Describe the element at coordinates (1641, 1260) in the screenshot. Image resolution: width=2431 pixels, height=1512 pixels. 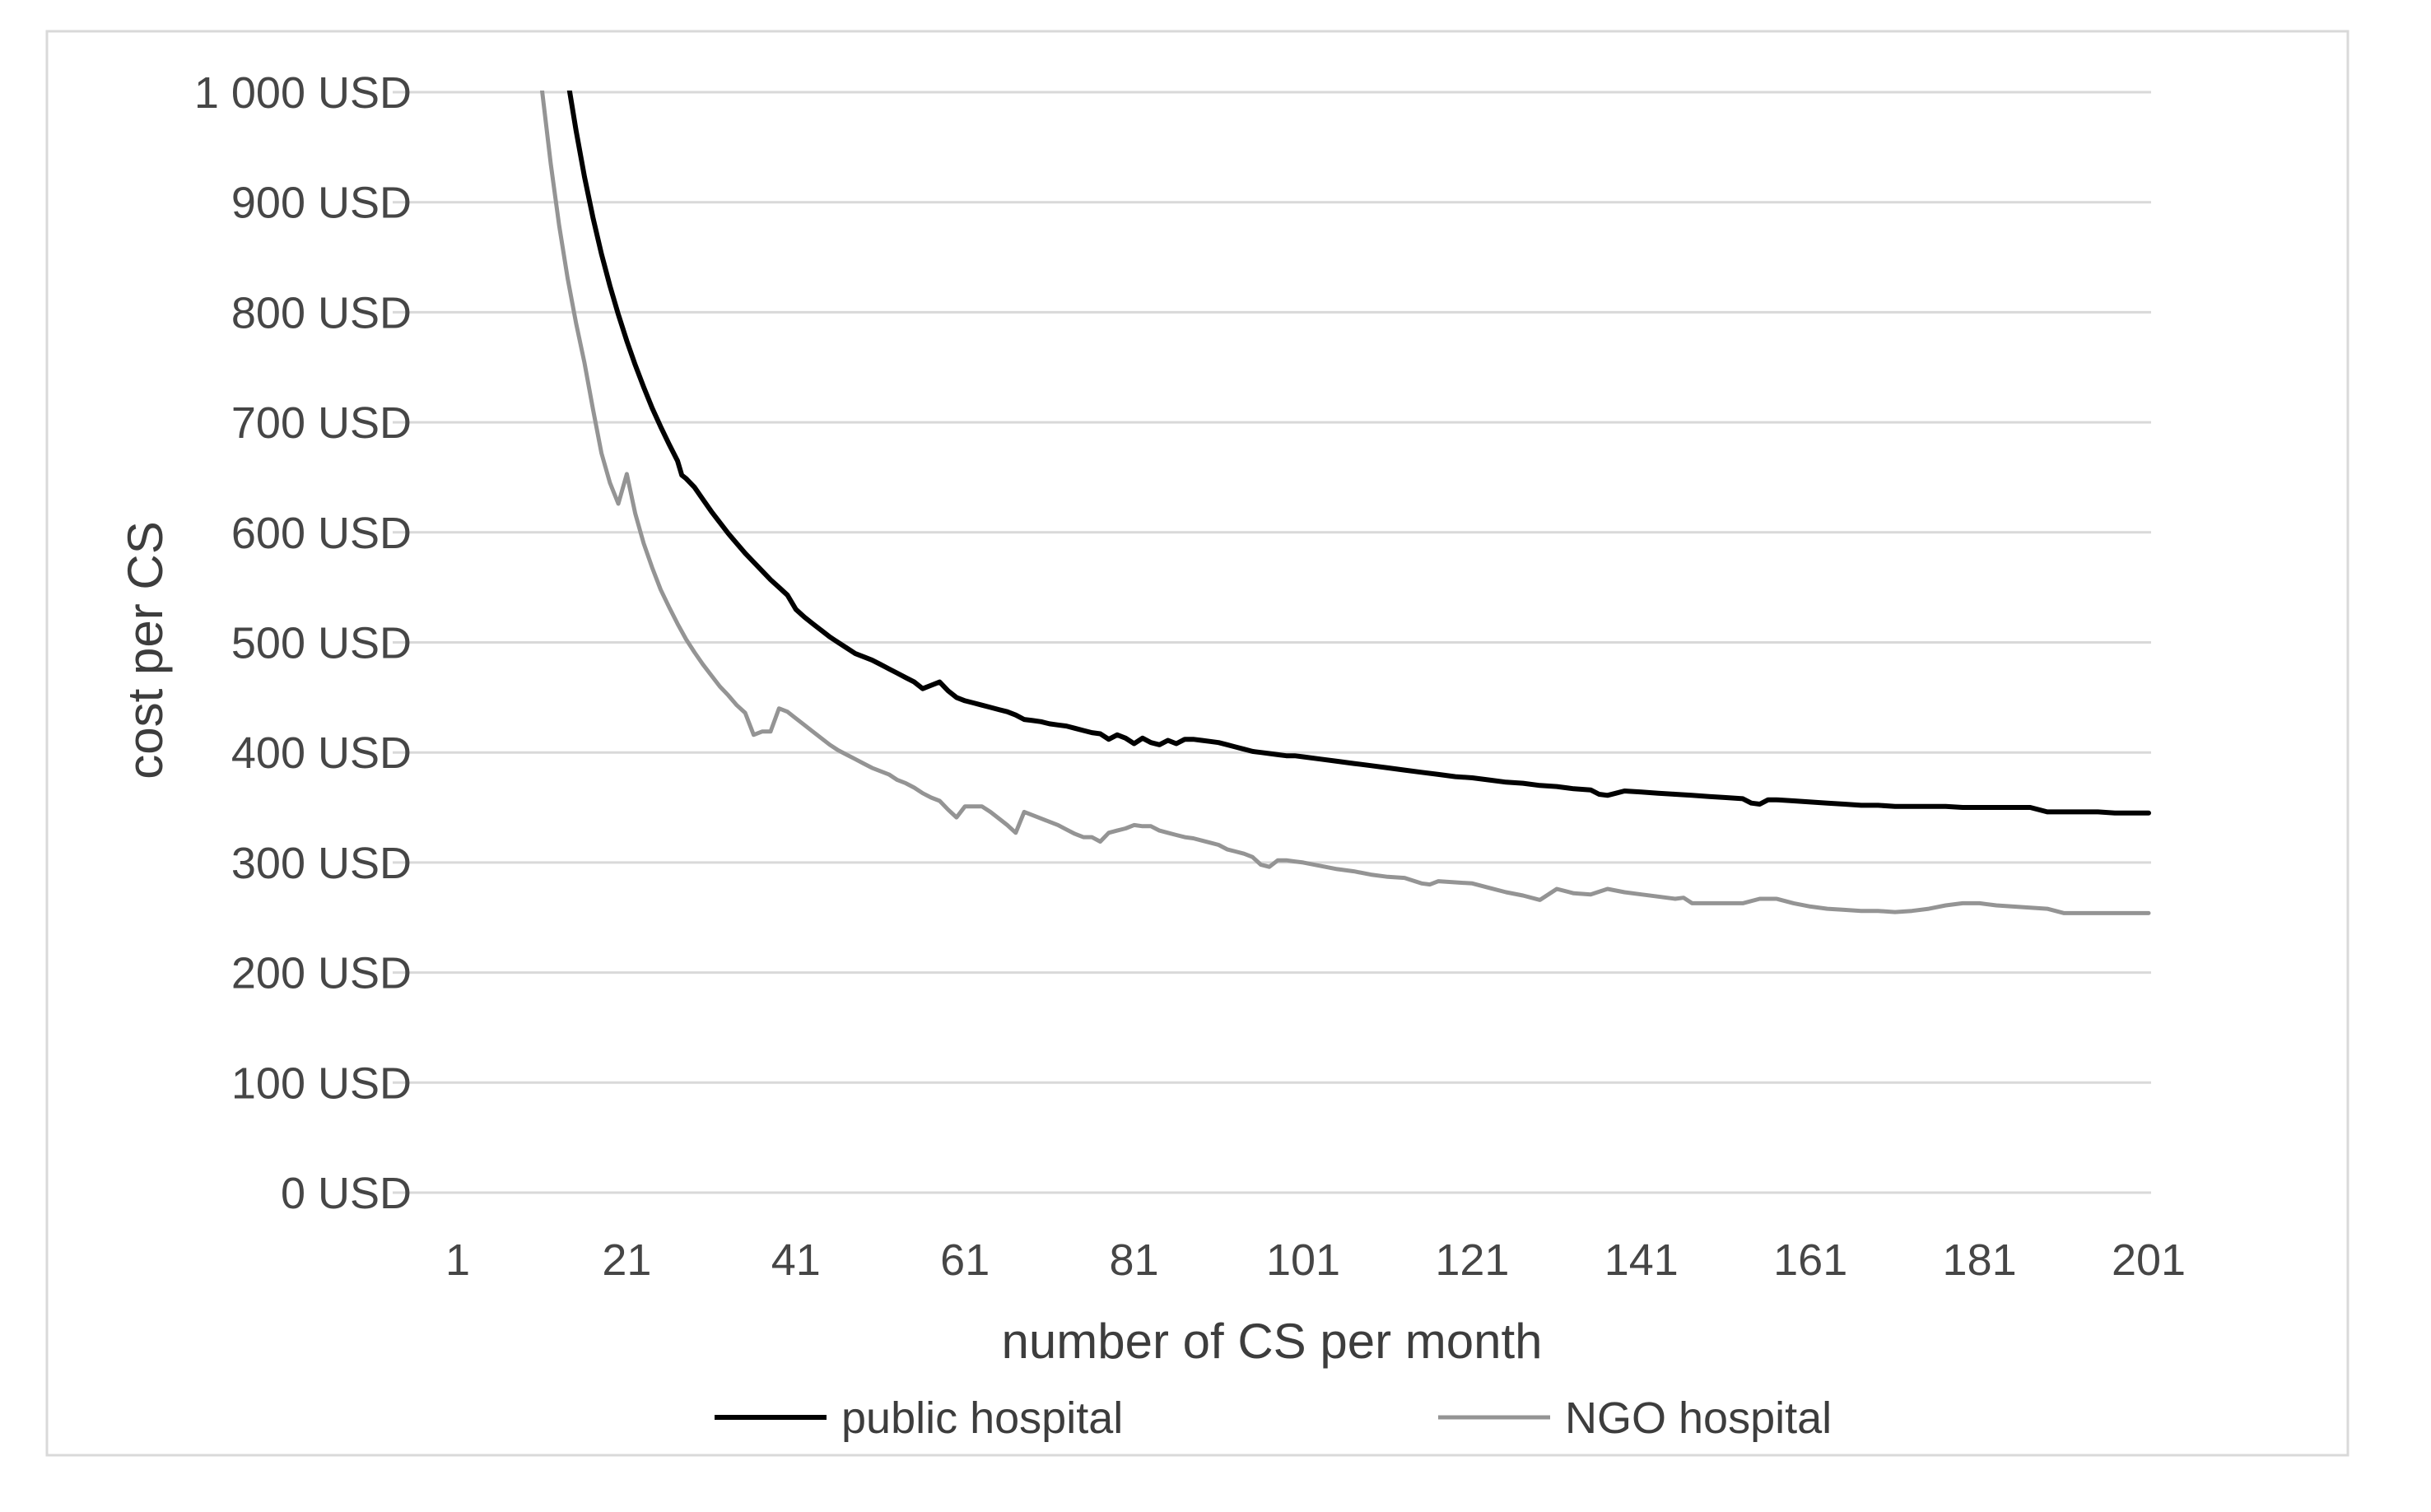
I see `x-tick-label: 141` at that location.